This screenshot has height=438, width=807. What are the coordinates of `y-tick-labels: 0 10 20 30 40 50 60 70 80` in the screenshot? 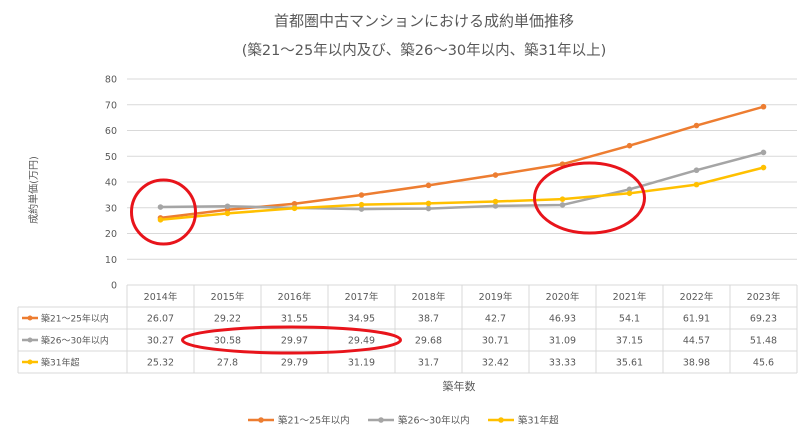 It's located at (111, 183).